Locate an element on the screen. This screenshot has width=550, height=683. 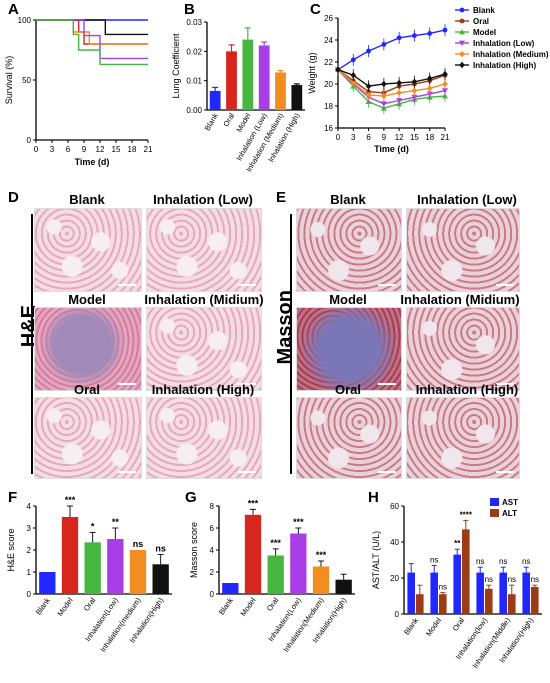
y-tick-label: 2 is located at coordinates (212, 572).